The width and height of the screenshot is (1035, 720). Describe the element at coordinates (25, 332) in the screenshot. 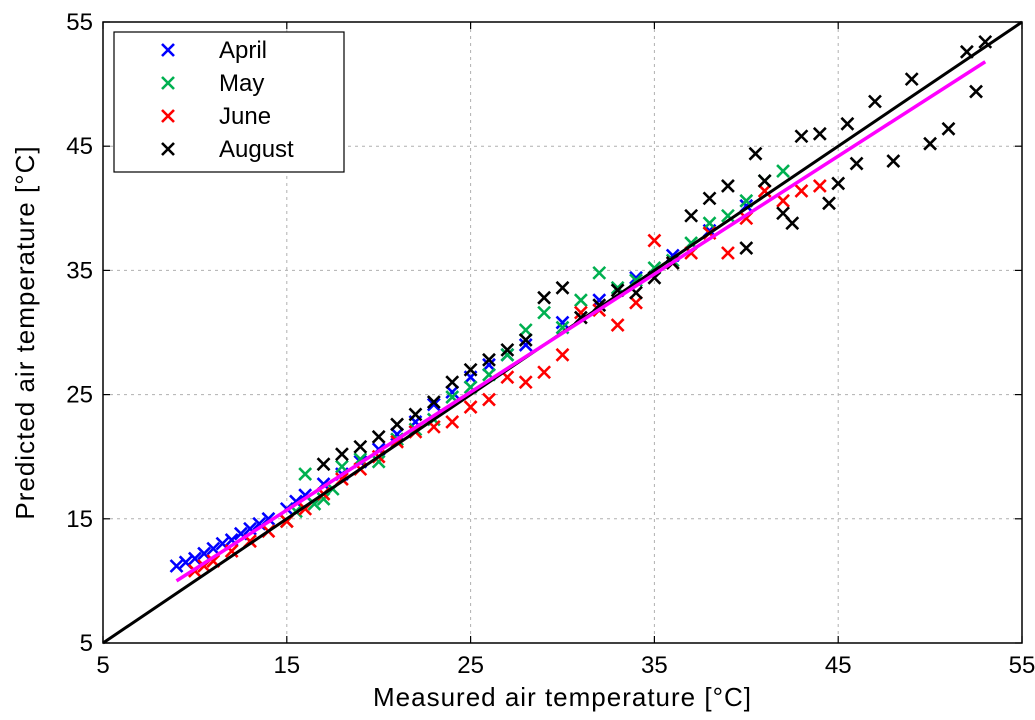

I see `y-axis-label: Predicted air temperature [°C]` at that location.